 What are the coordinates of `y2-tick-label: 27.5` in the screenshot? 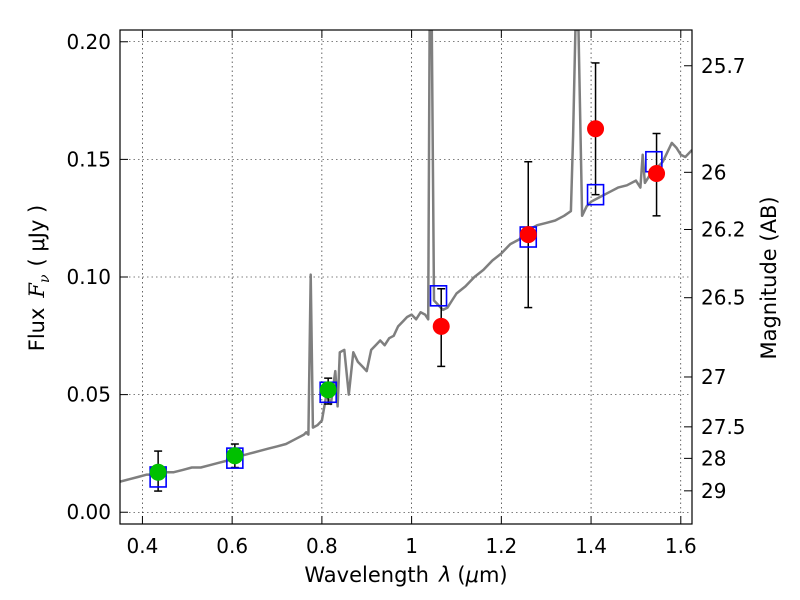 It's located at (723, 427).